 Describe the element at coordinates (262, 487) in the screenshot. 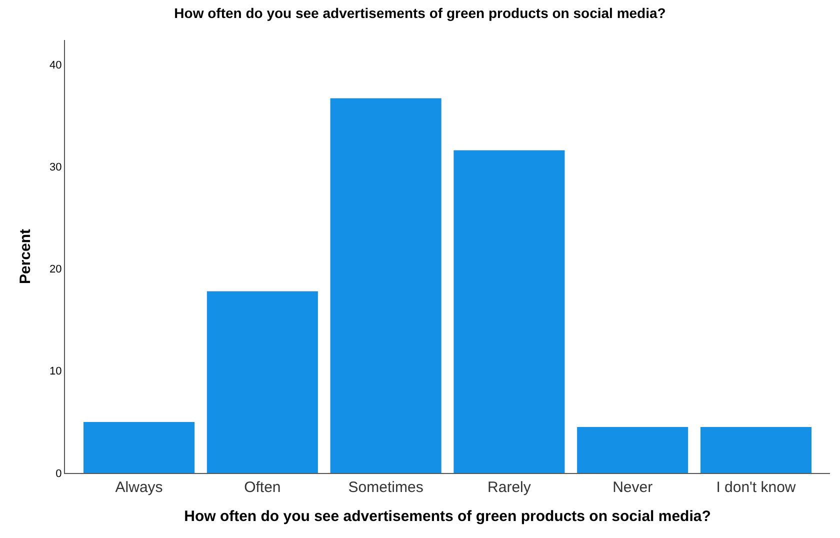

I see `x-tick-label: Often` at that location.